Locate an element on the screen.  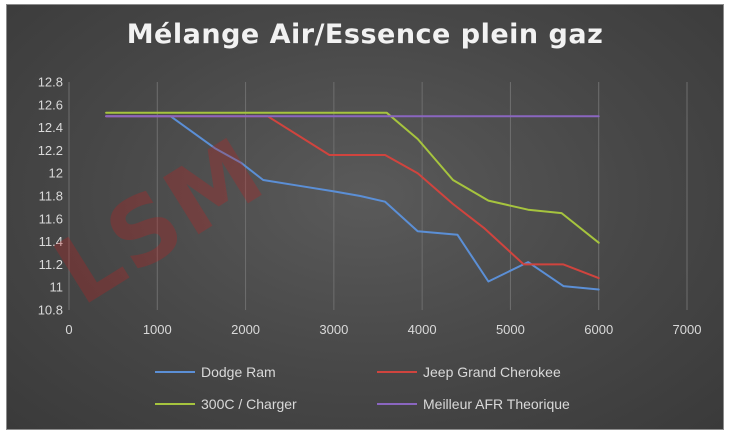
legend-entry: Jeep Grand Cherokee is located at coordinates (469, 372).